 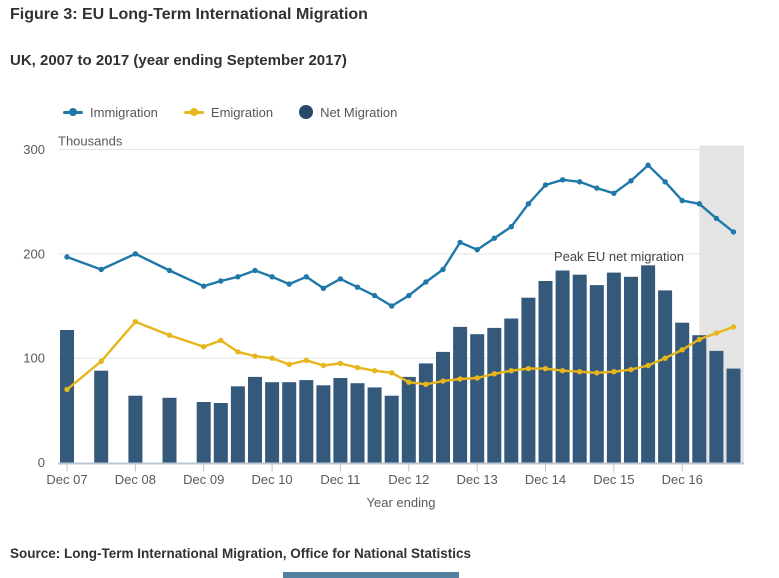 What do you see at coordinates (340, 479) in the screenshot?
I see `svg-text: Dec 11` at bounding box center [340, 479].